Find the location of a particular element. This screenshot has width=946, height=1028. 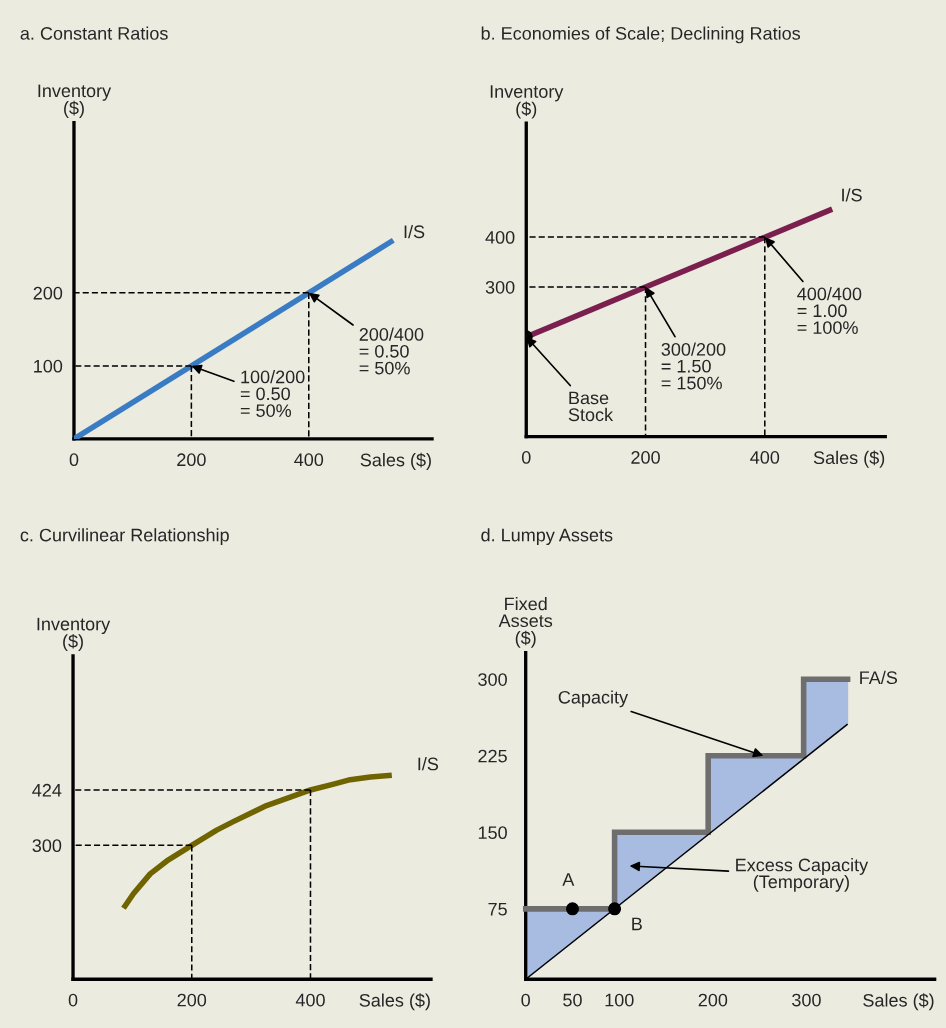

chart-title: a. Constant Ratios is located at coordinates (94, 33).